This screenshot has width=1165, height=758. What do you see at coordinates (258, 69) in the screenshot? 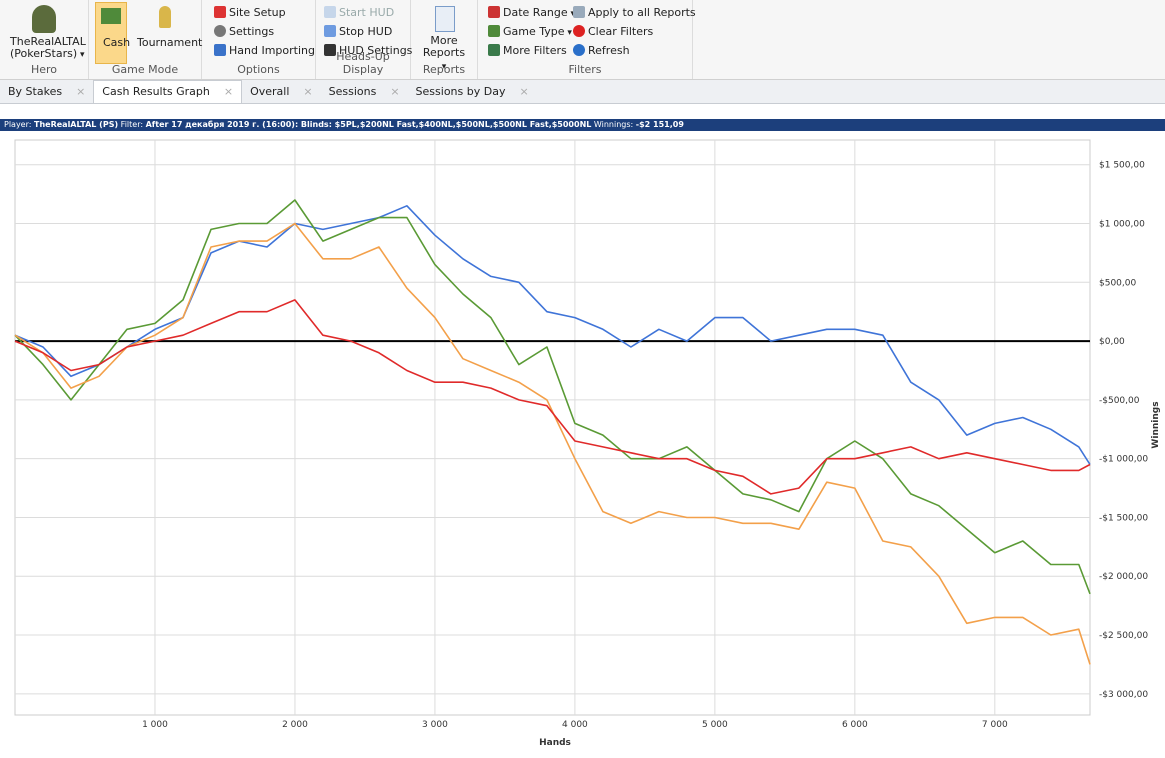
I see `group-label: Options` at bounding box center [258, 69].